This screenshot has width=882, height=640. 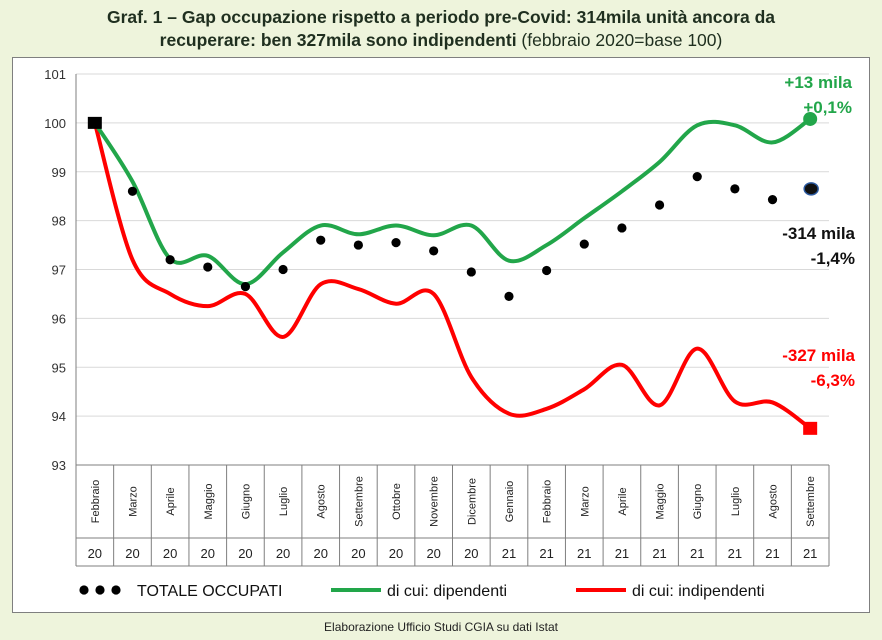 What do you see at coordinates (55, 74) in the screenshot?
I see `y-tick-label: 101` at bounding box center [55, 74].